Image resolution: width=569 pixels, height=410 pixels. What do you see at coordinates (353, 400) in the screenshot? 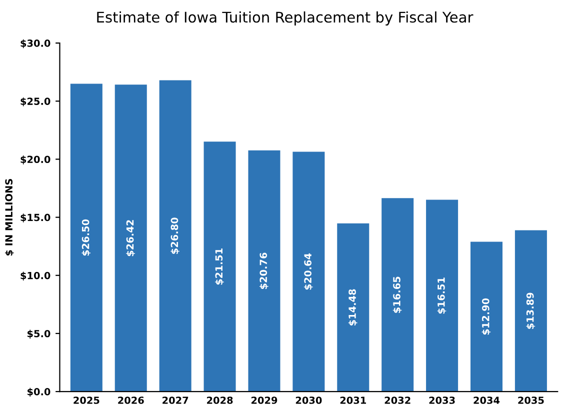
I see `x-tick-label: 2031` at bounding box center [353, 400].